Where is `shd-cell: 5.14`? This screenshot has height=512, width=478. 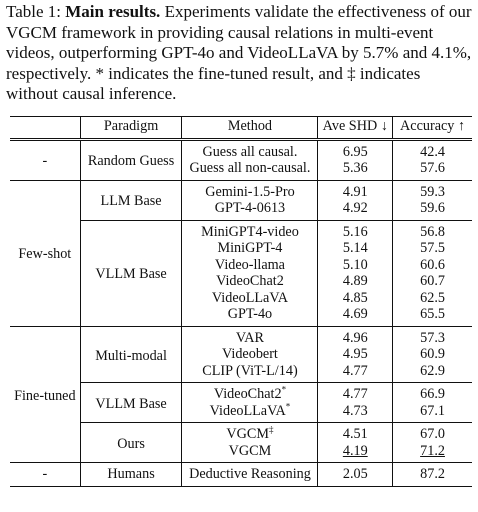
shd-cell: 5.14 is located at coordinates (355, 248).